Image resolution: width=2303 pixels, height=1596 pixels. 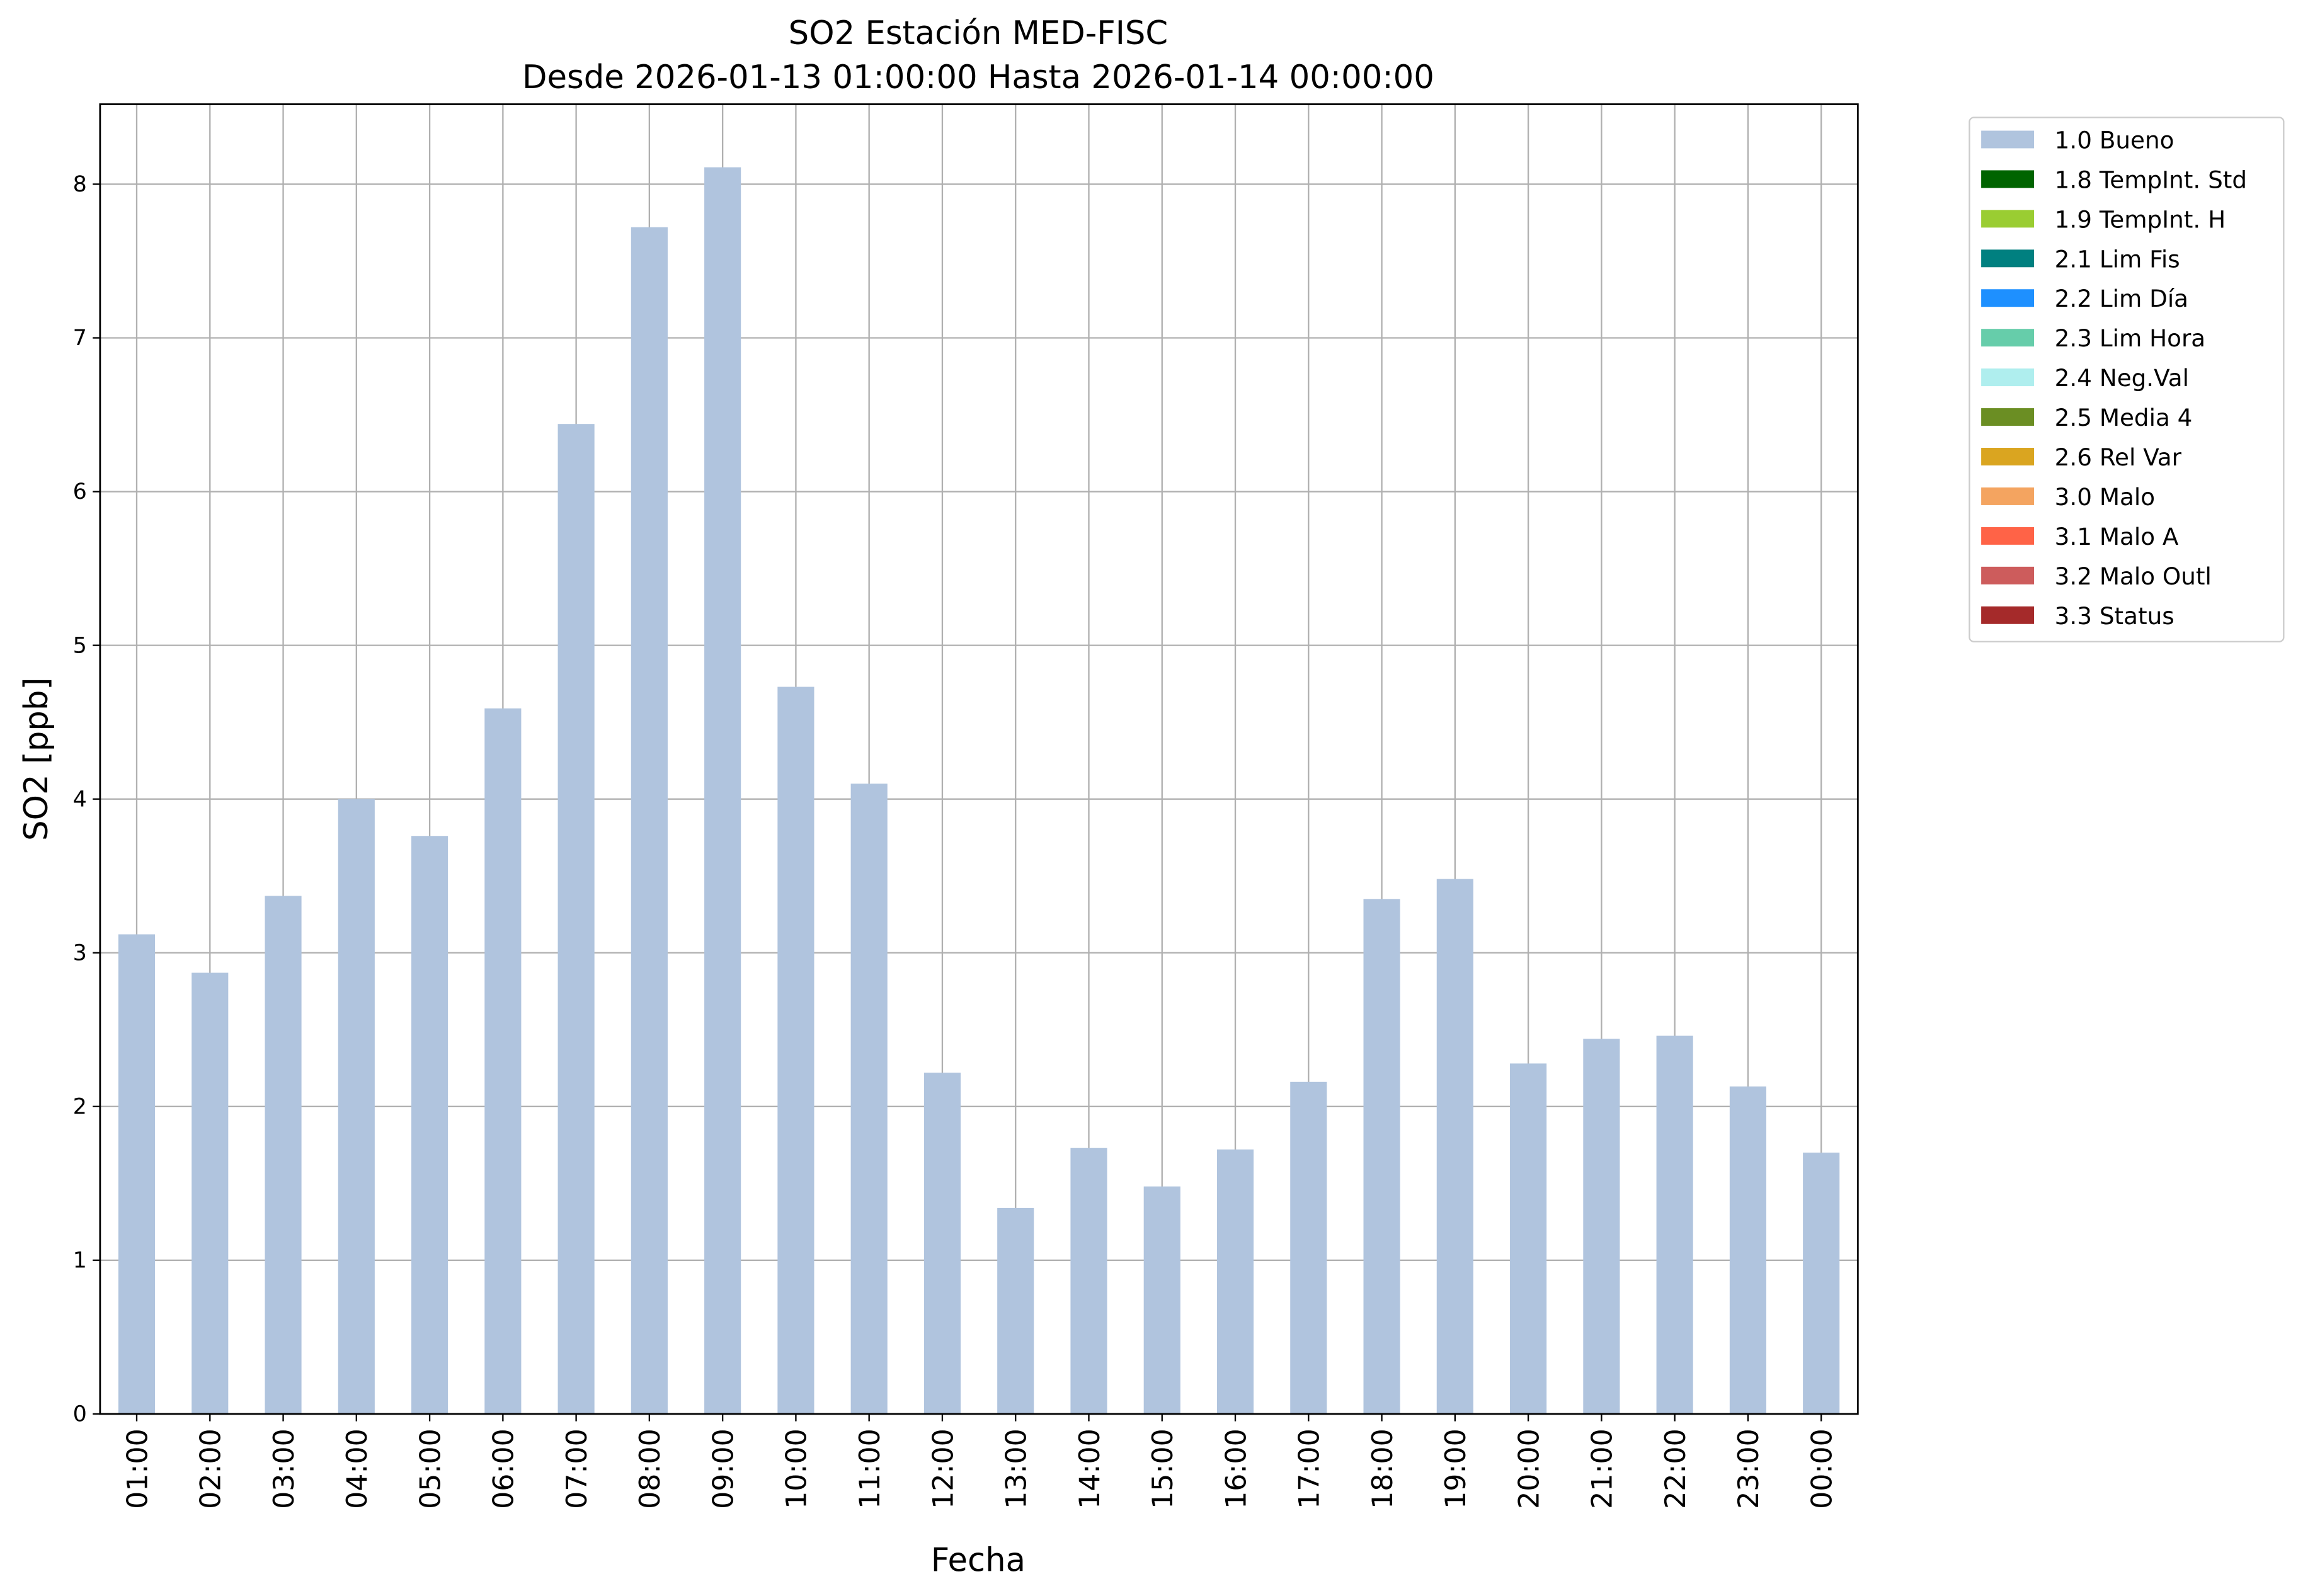 What do you see at coordinates (2105, 497) in the screenshot?
I see `legend-label: 3.0 Malo` at bounding box center [2105, 497].